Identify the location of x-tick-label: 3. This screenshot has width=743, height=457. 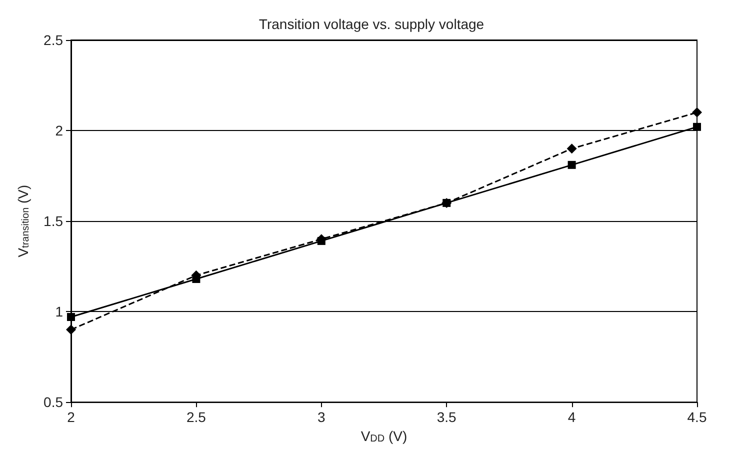
(322, 417).